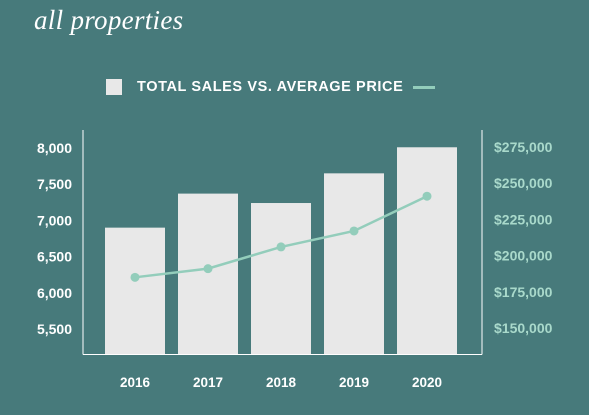 The image size is (589, 415). What do you see at coordinates (135, 382) in the screenshot?
I see `x-tick-label: 2016` at bounding box center [135, 382].